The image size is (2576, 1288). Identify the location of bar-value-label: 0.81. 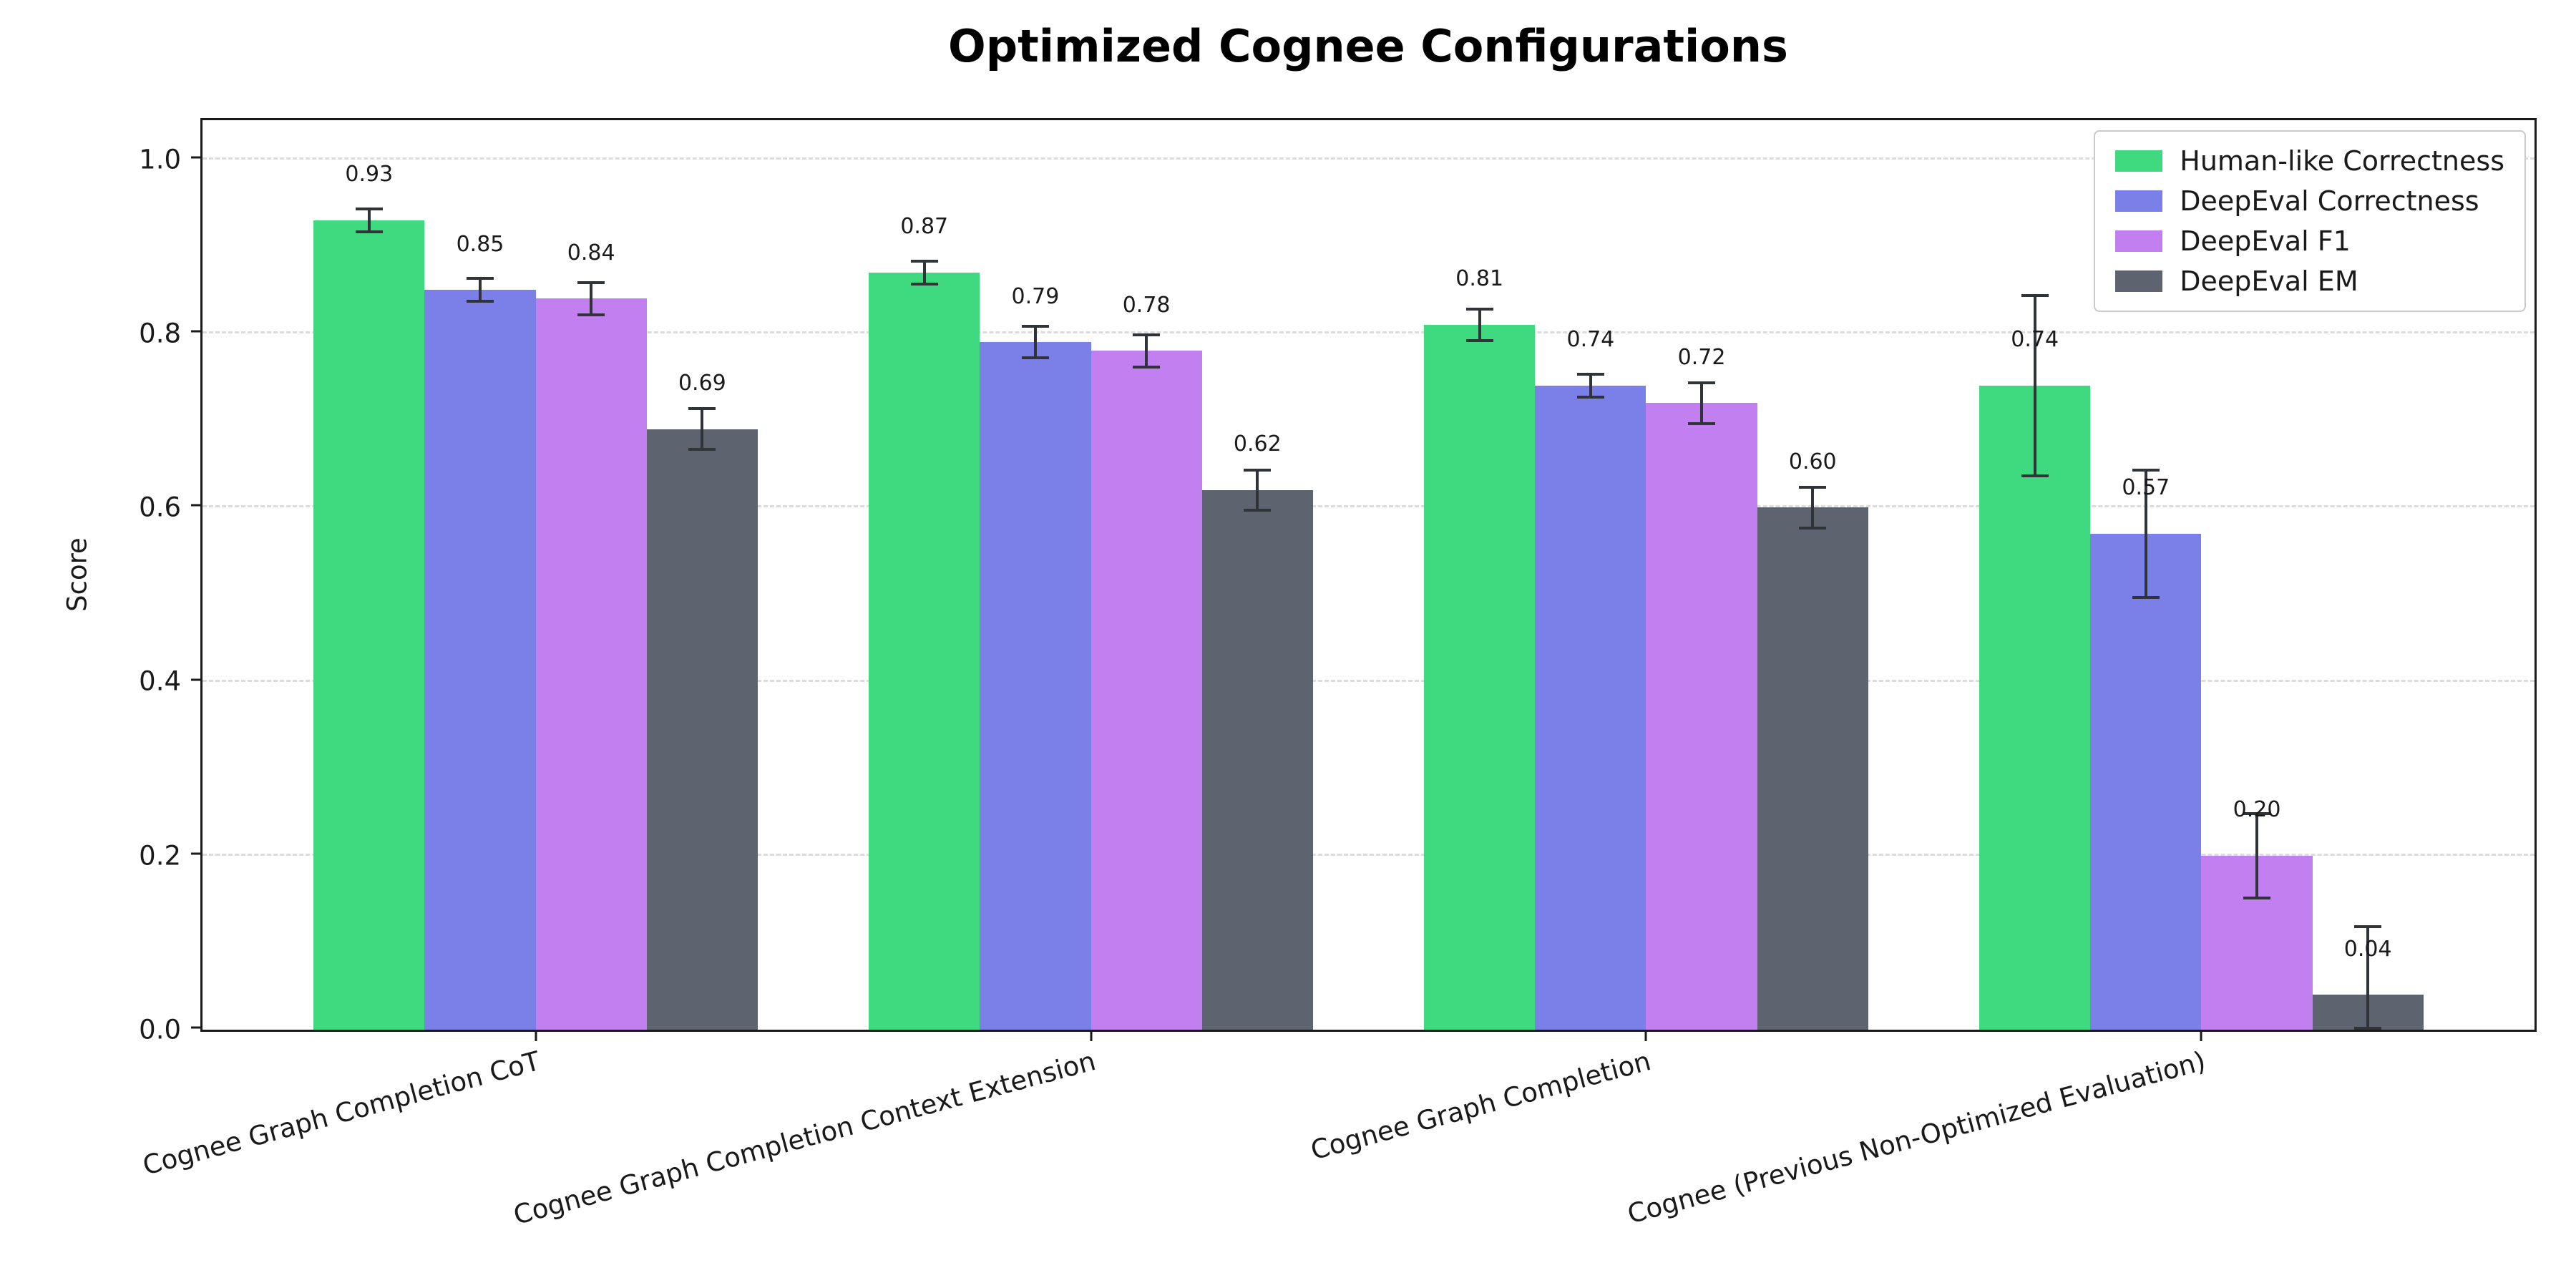
(1479, 279).